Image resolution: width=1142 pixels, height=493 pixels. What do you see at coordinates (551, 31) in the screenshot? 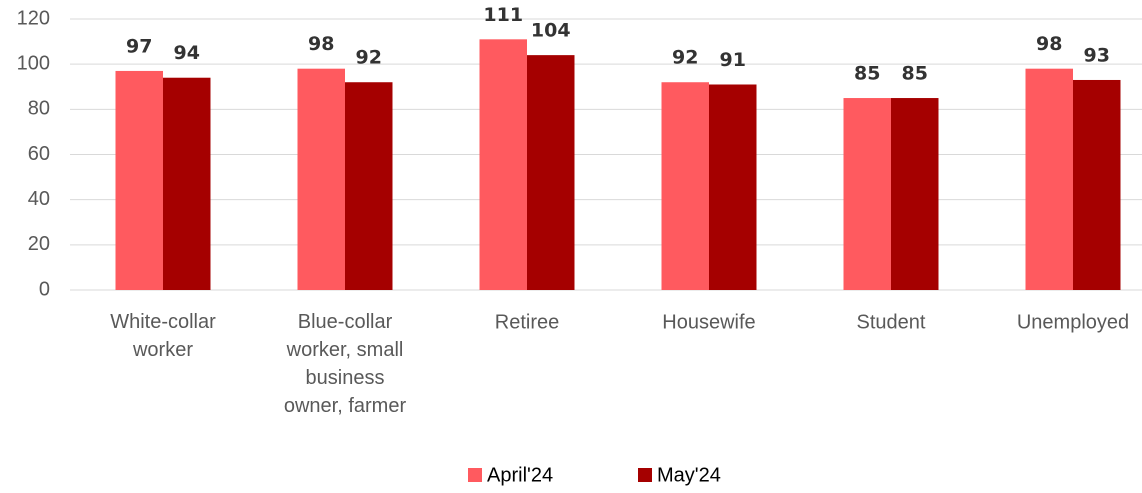
I see `value-label: 104` at bounding box center [551, 31].